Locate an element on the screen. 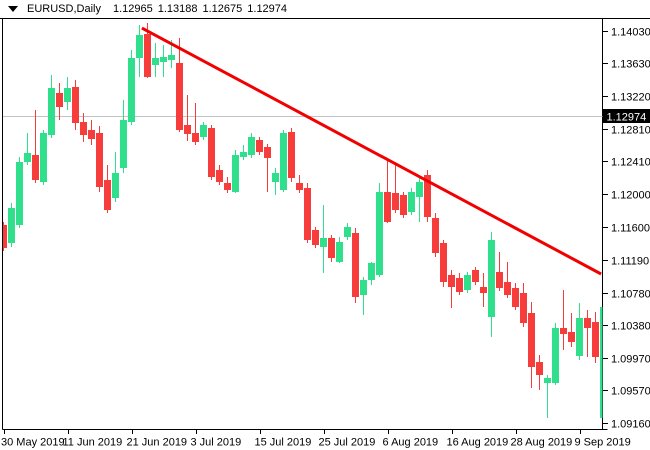 Image resolution: width=650 pixels, height=450 pixels. candle-17-jun-2019 is located at coordinates (99, 158).